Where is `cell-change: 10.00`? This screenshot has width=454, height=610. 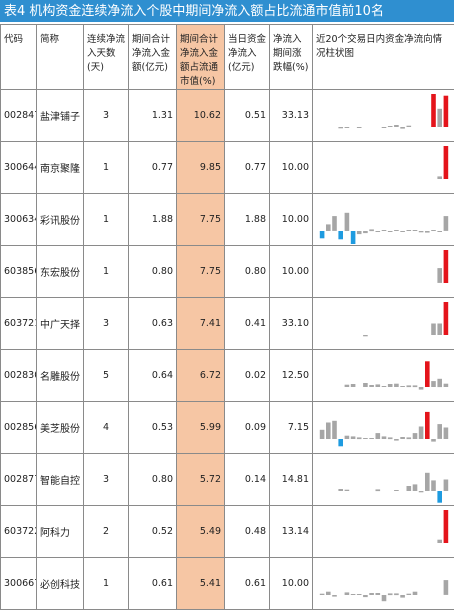 cell-change: 10.00 is located at coordinates (291, 272).